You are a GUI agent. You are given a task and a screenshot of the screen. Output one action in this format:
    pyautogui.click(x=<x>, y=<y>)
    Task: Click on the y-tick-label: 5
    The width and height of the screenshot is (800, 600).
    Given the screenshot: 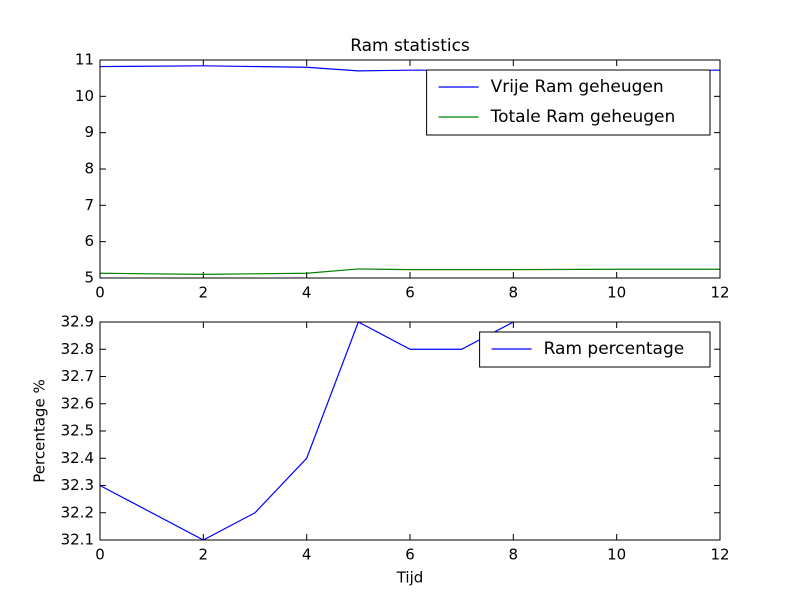 What is the action you would take?
    pyautogui.click(x=89, y=278)
    